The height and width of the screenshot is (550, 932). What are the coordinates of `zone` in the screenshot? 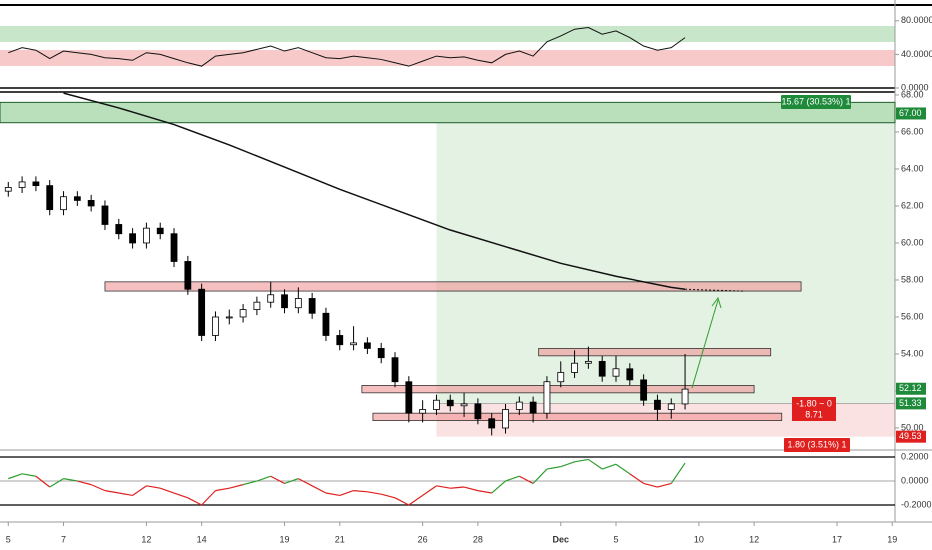 It's located at (577, 416).